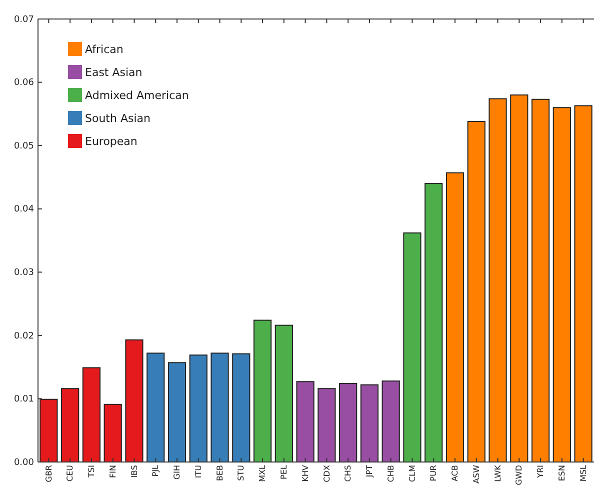 This screenshot has height=492, width=596. What do you see at coordinates (583, 473) in the screenshot?
I see `x-tick-label: MSL` at bounding box center [583, 473].